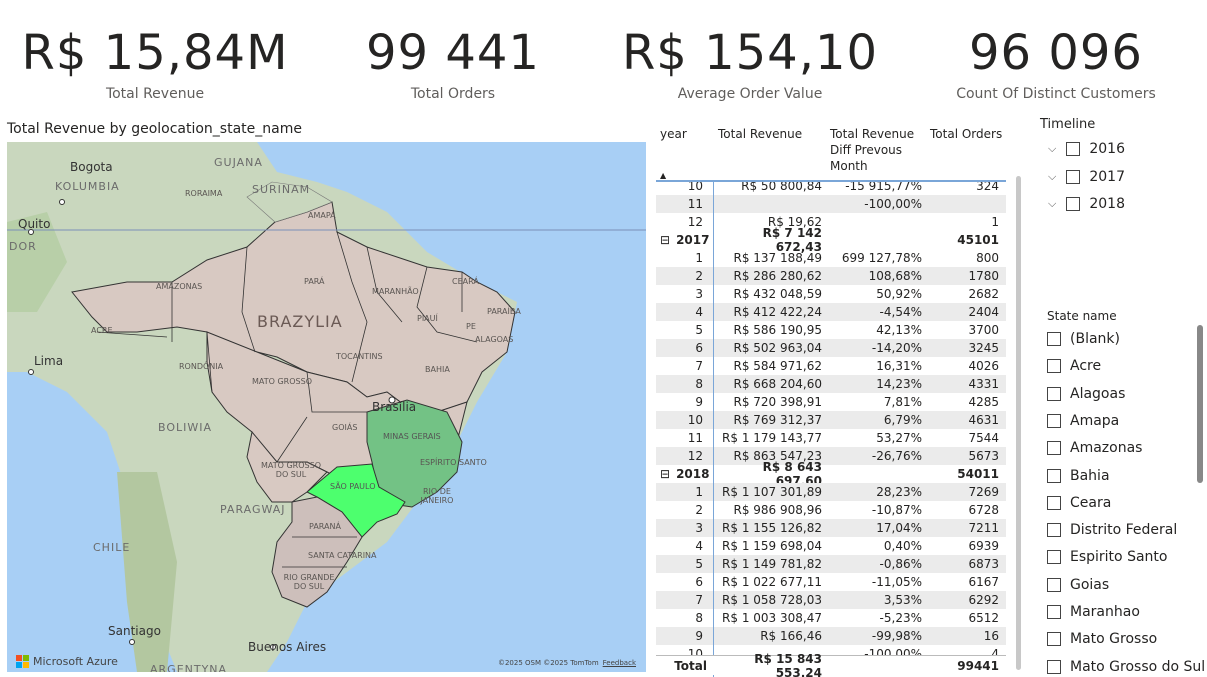  Describe the element at coordinates (1056, 94) in the screenshot. I see `kpi-label: Count Of Distinct Customers` at that location.